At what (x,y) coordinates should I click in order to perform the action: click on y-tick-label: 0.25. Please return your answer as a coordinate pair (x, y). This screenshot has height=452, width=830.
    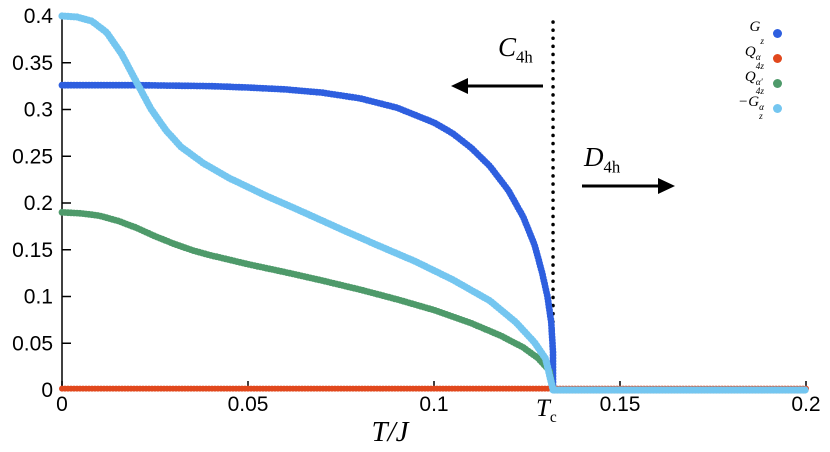
    Looking at the image, I should click on (32, 156).